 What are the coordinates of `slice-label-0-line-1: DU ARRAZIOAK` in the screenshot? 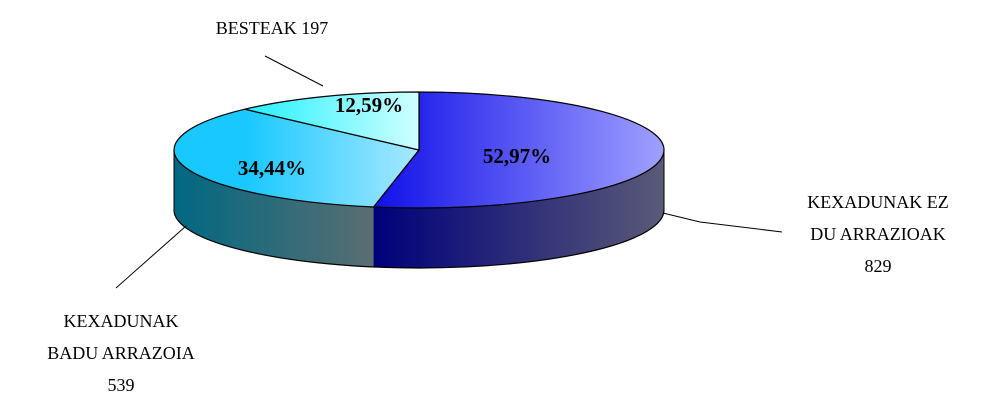 It's located at (878, 234).